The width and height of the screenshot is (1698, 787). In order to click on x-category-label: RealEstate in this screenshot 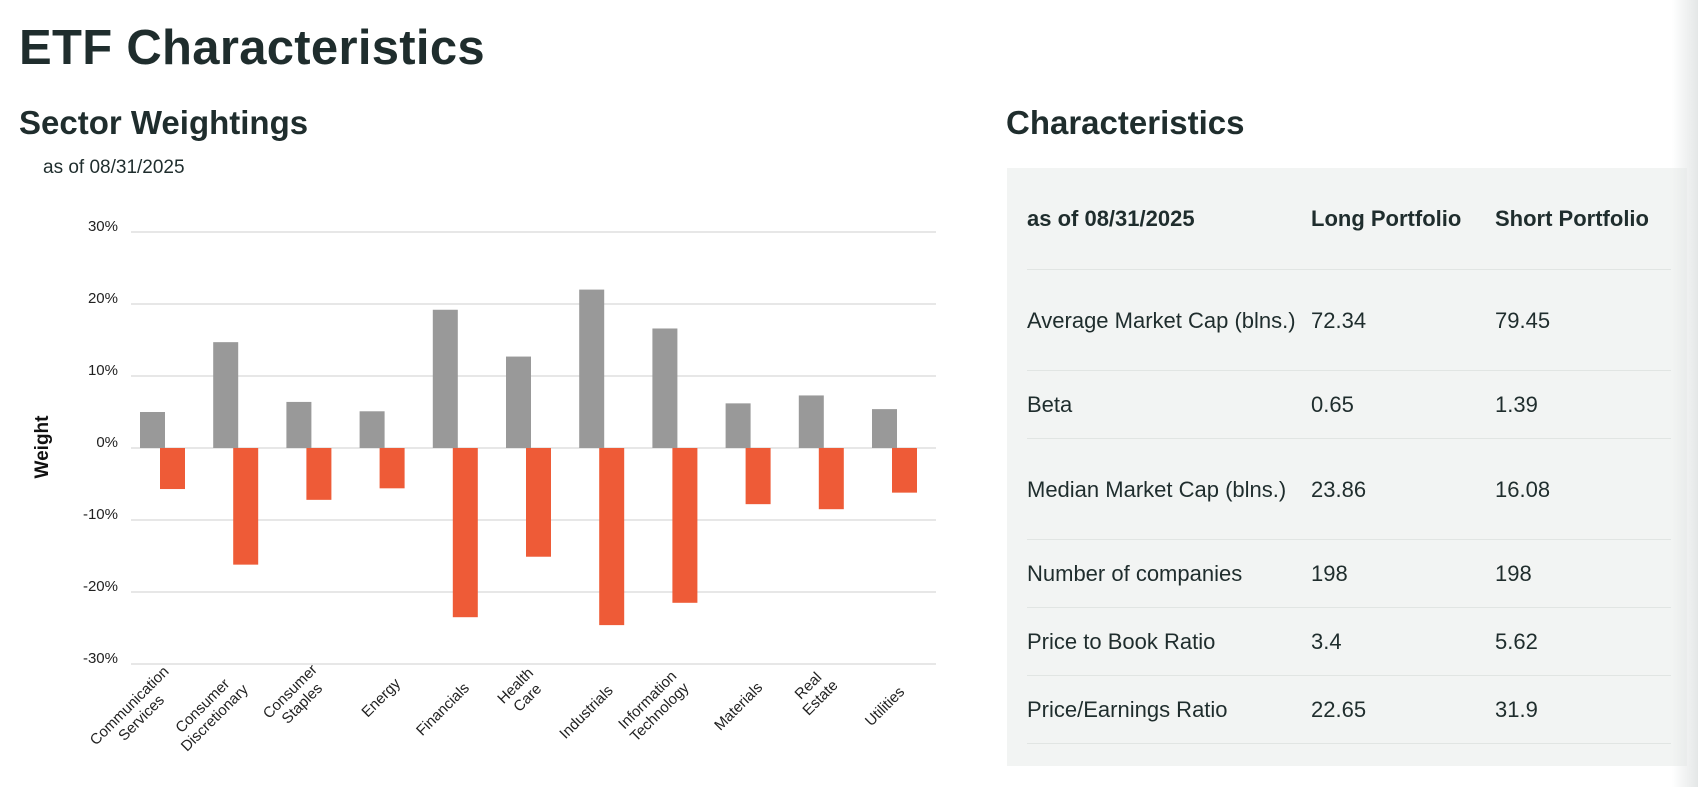, I will do `click(814, 692)`.